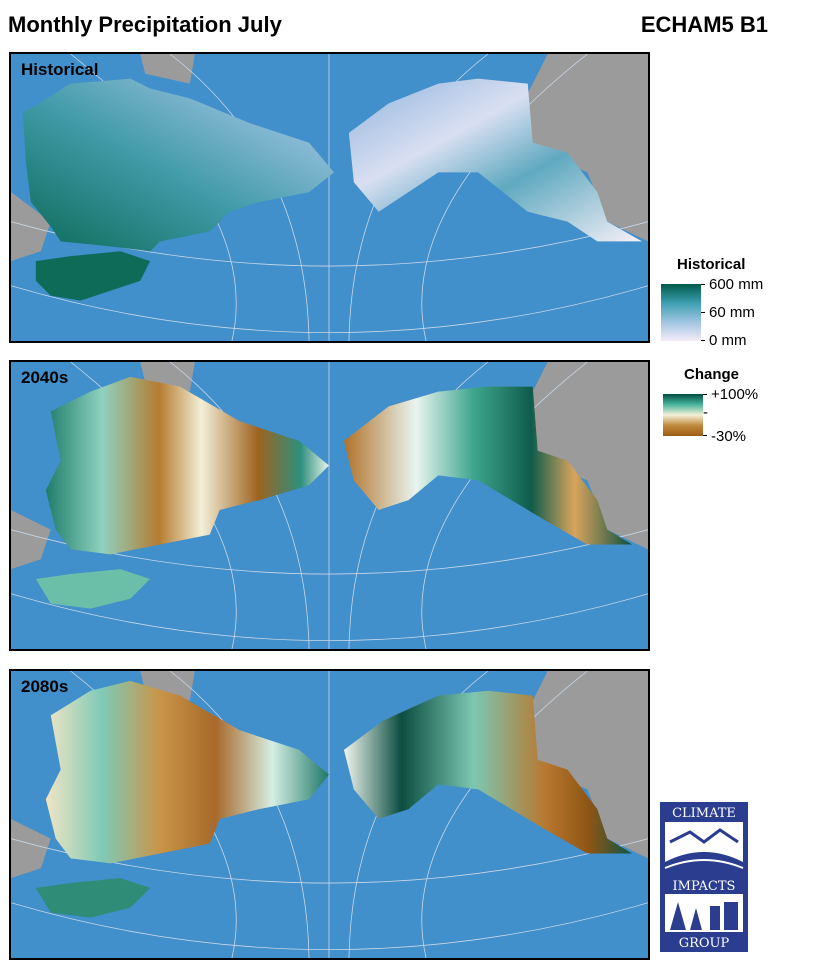 The image size is (830, 970). Describe the element at coordinates (587, 148) in the screenshot. I see `grey-land-east` at that location.